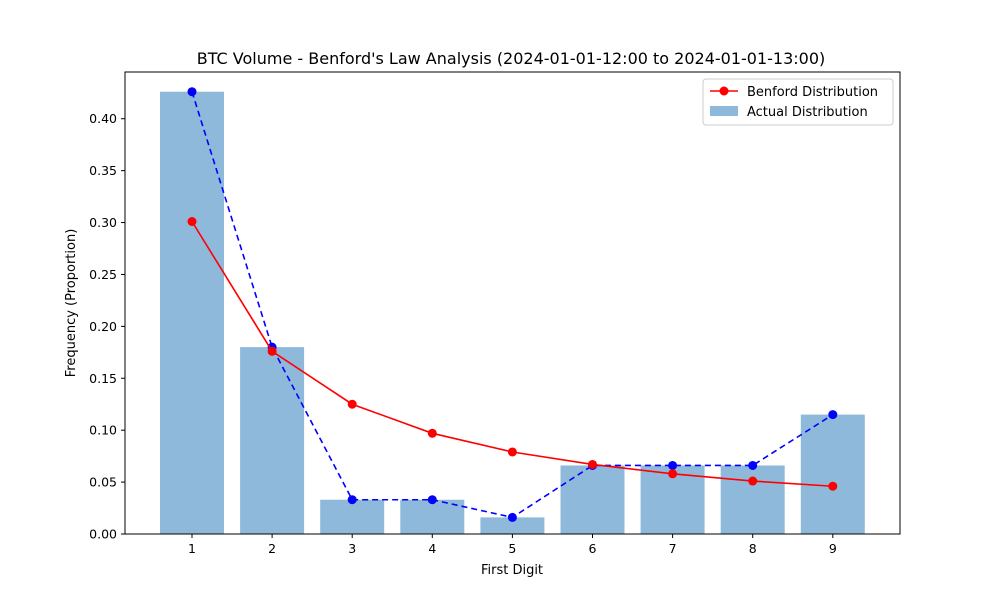 The height and width of the screenshot is (600, 1000). Describe the element at coordinates (103, 170) in the screenshot. I see `y-tick-label-0.35: 0.35` at that location.